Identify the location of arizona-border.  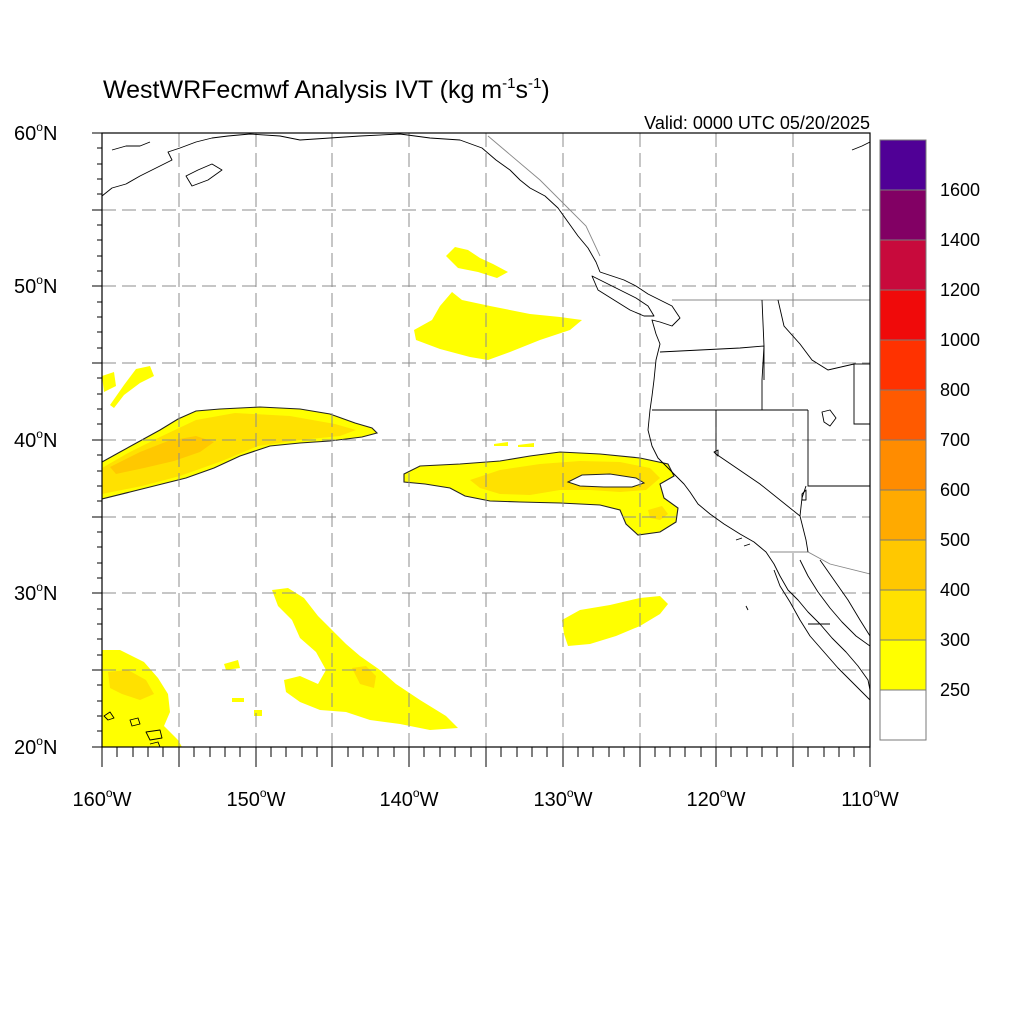
(804, 534).